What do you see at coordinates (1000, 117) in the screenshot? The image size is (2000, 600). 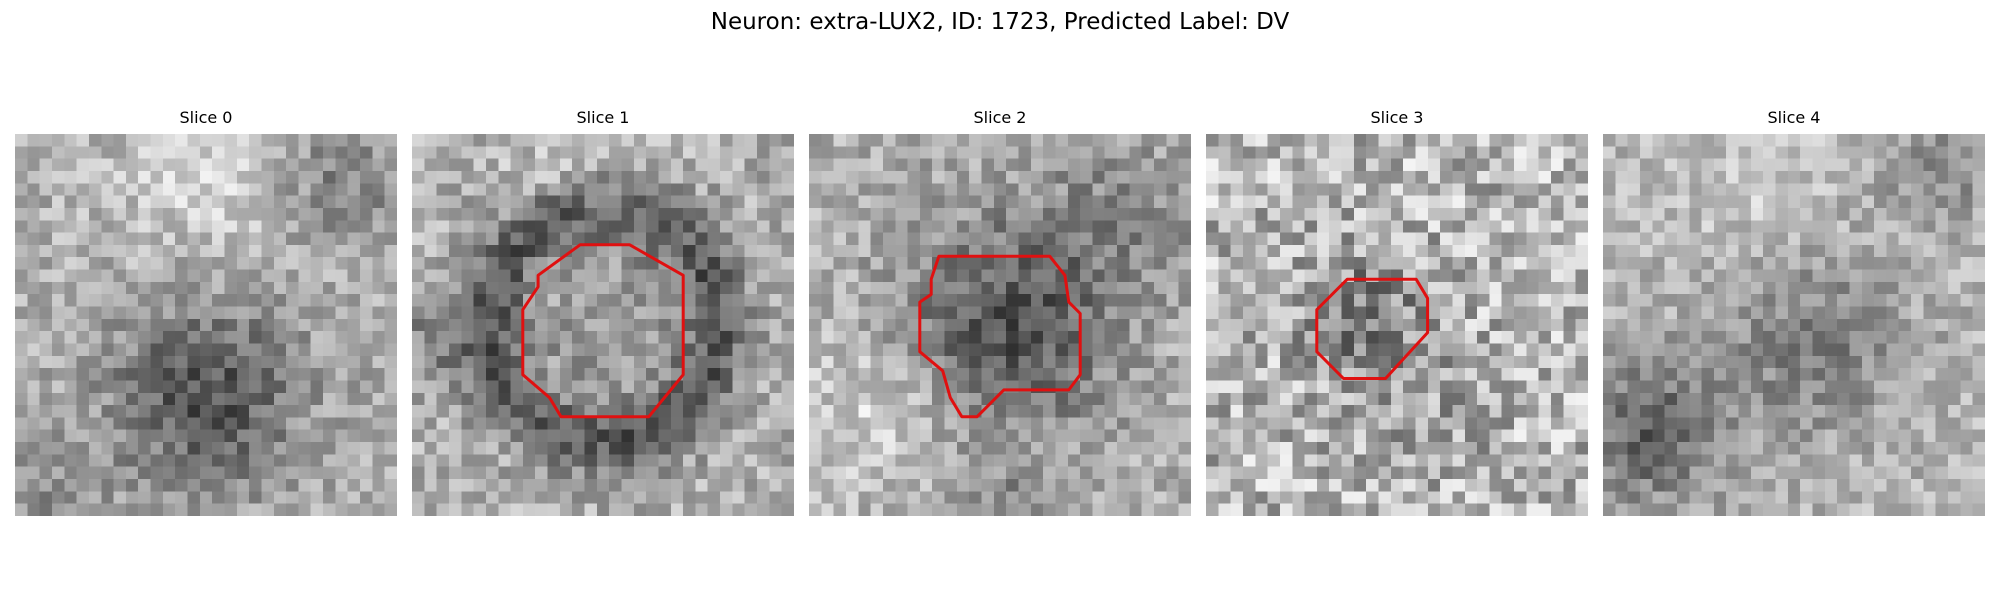 I see `slice-title-2: Slice 2` at bounding box center [1000, 117].